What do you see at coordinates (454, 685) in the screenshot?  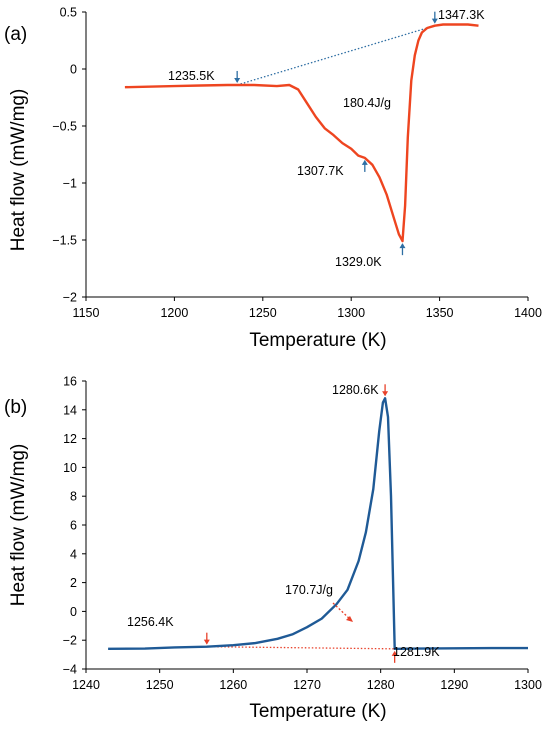 I see `x-tick-label: 1290` at bounding box center [454, 685].